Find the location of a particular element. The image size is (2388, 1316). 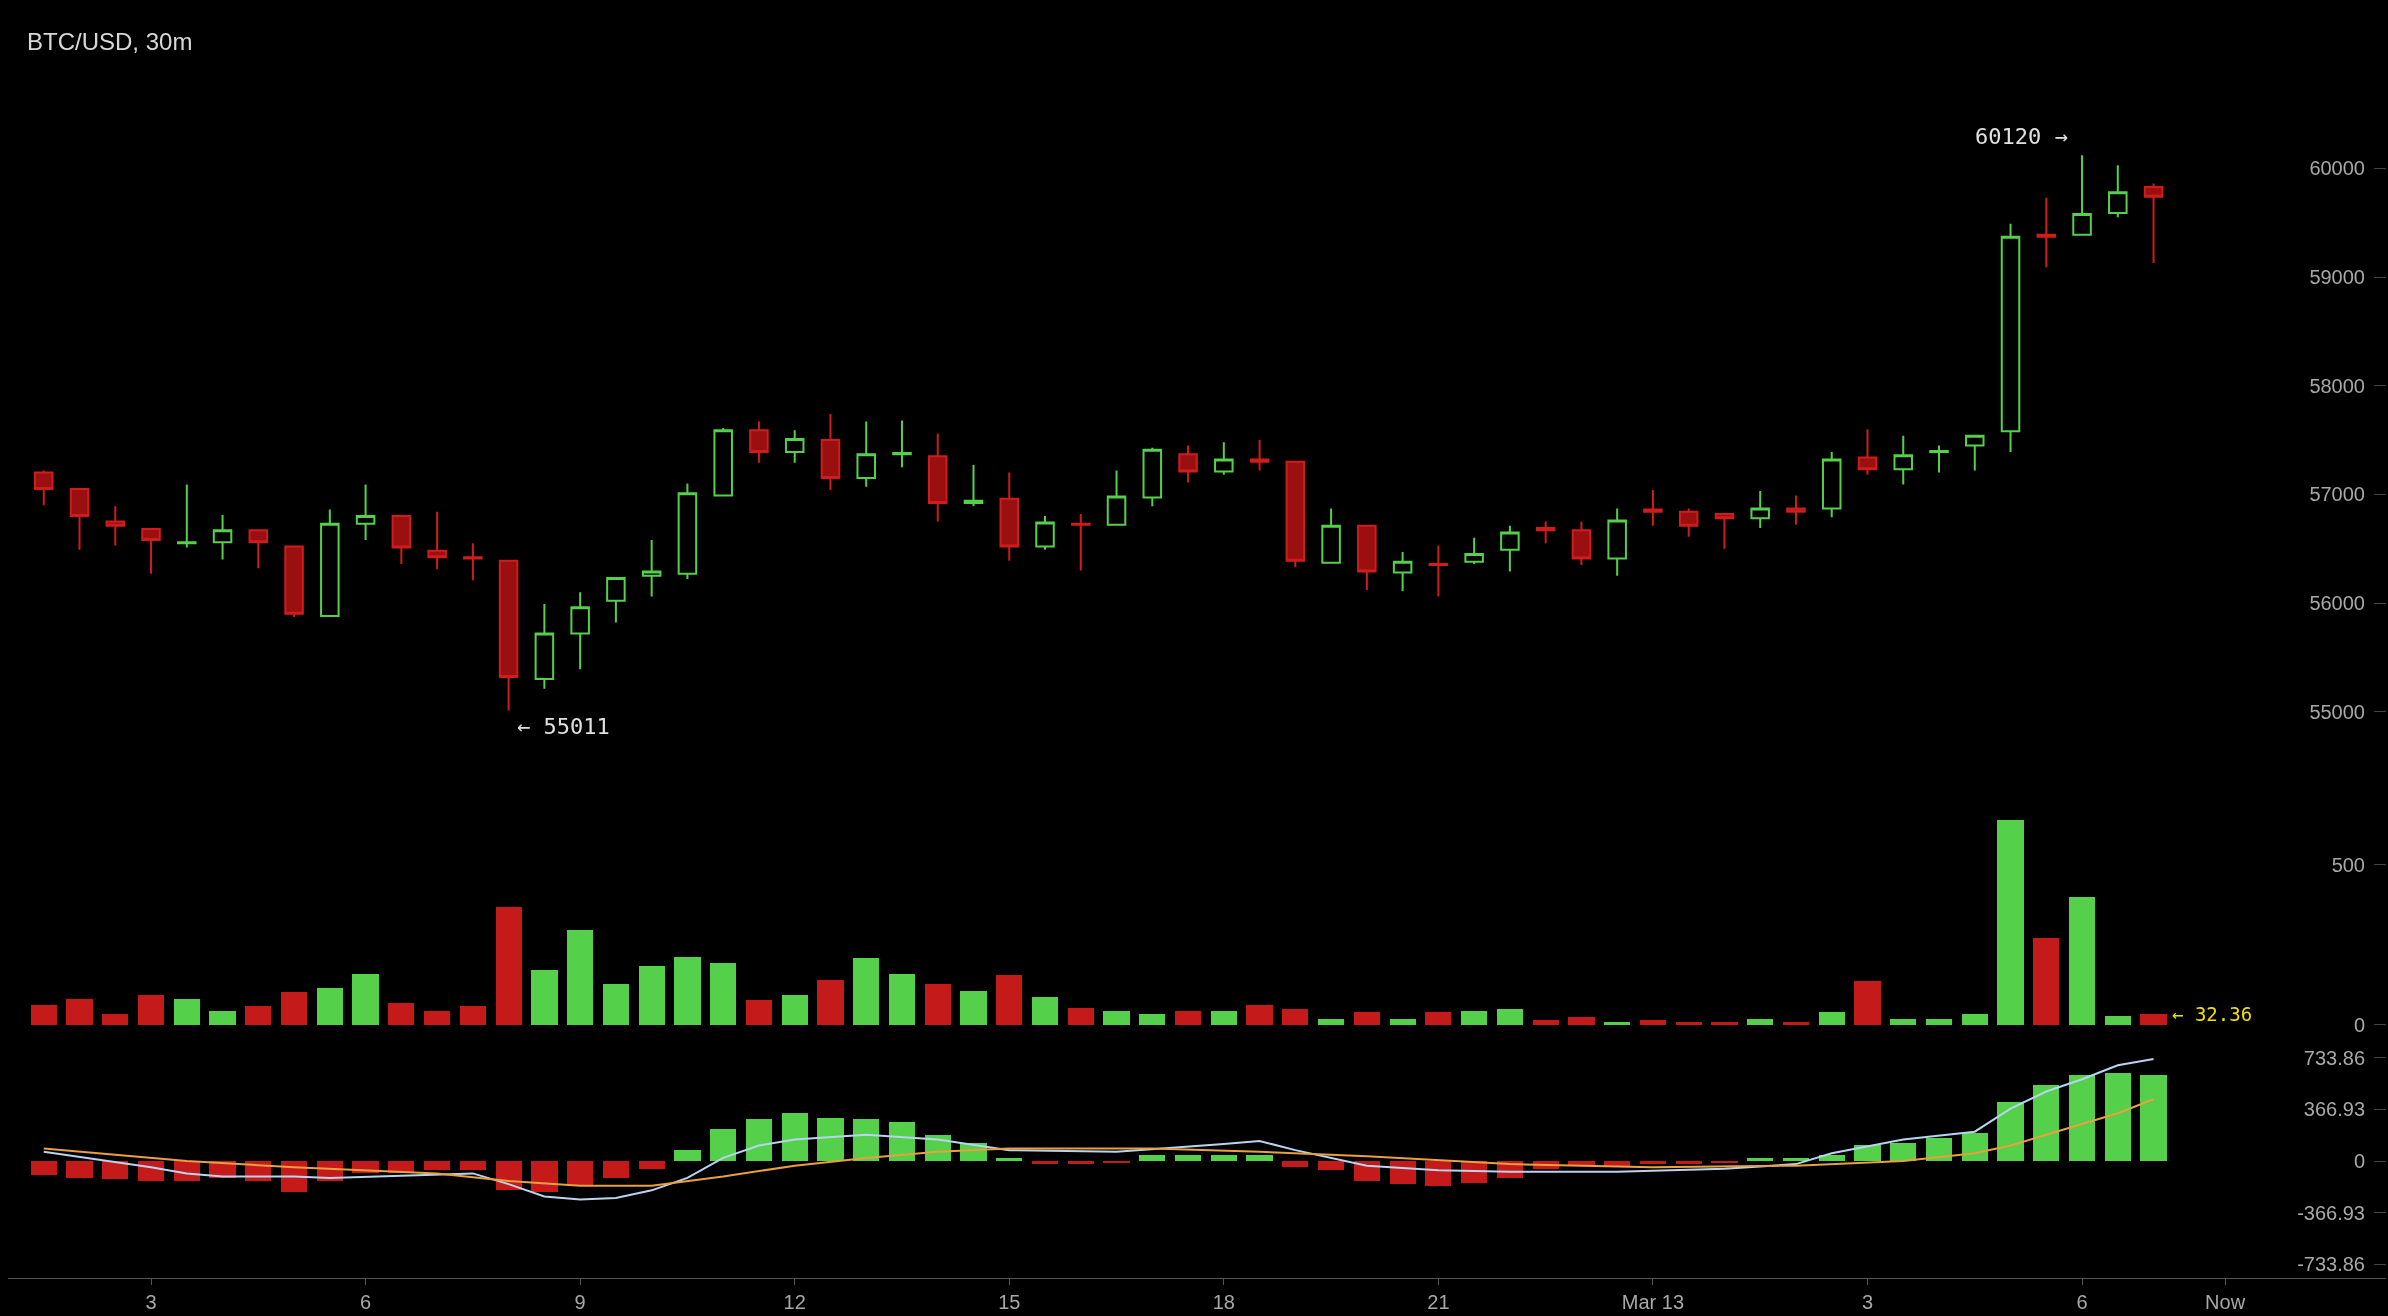

x-tick-label: 15 is located at coordinates (1009, 1302).